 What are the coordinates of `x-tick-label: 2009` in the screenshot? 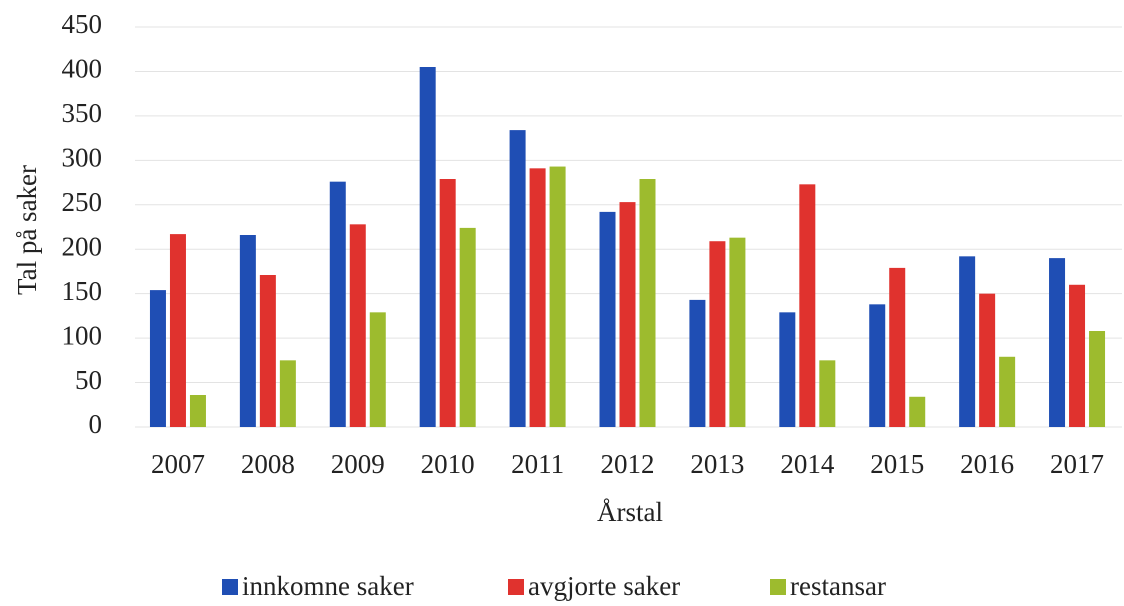 It's located at (358, 464).